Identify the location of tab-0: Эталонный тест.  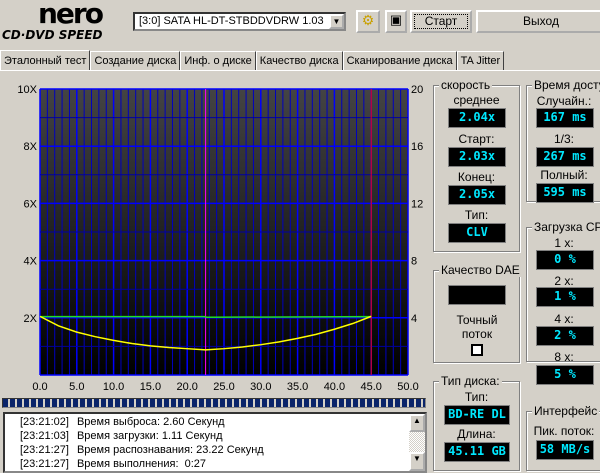
(45, 60).